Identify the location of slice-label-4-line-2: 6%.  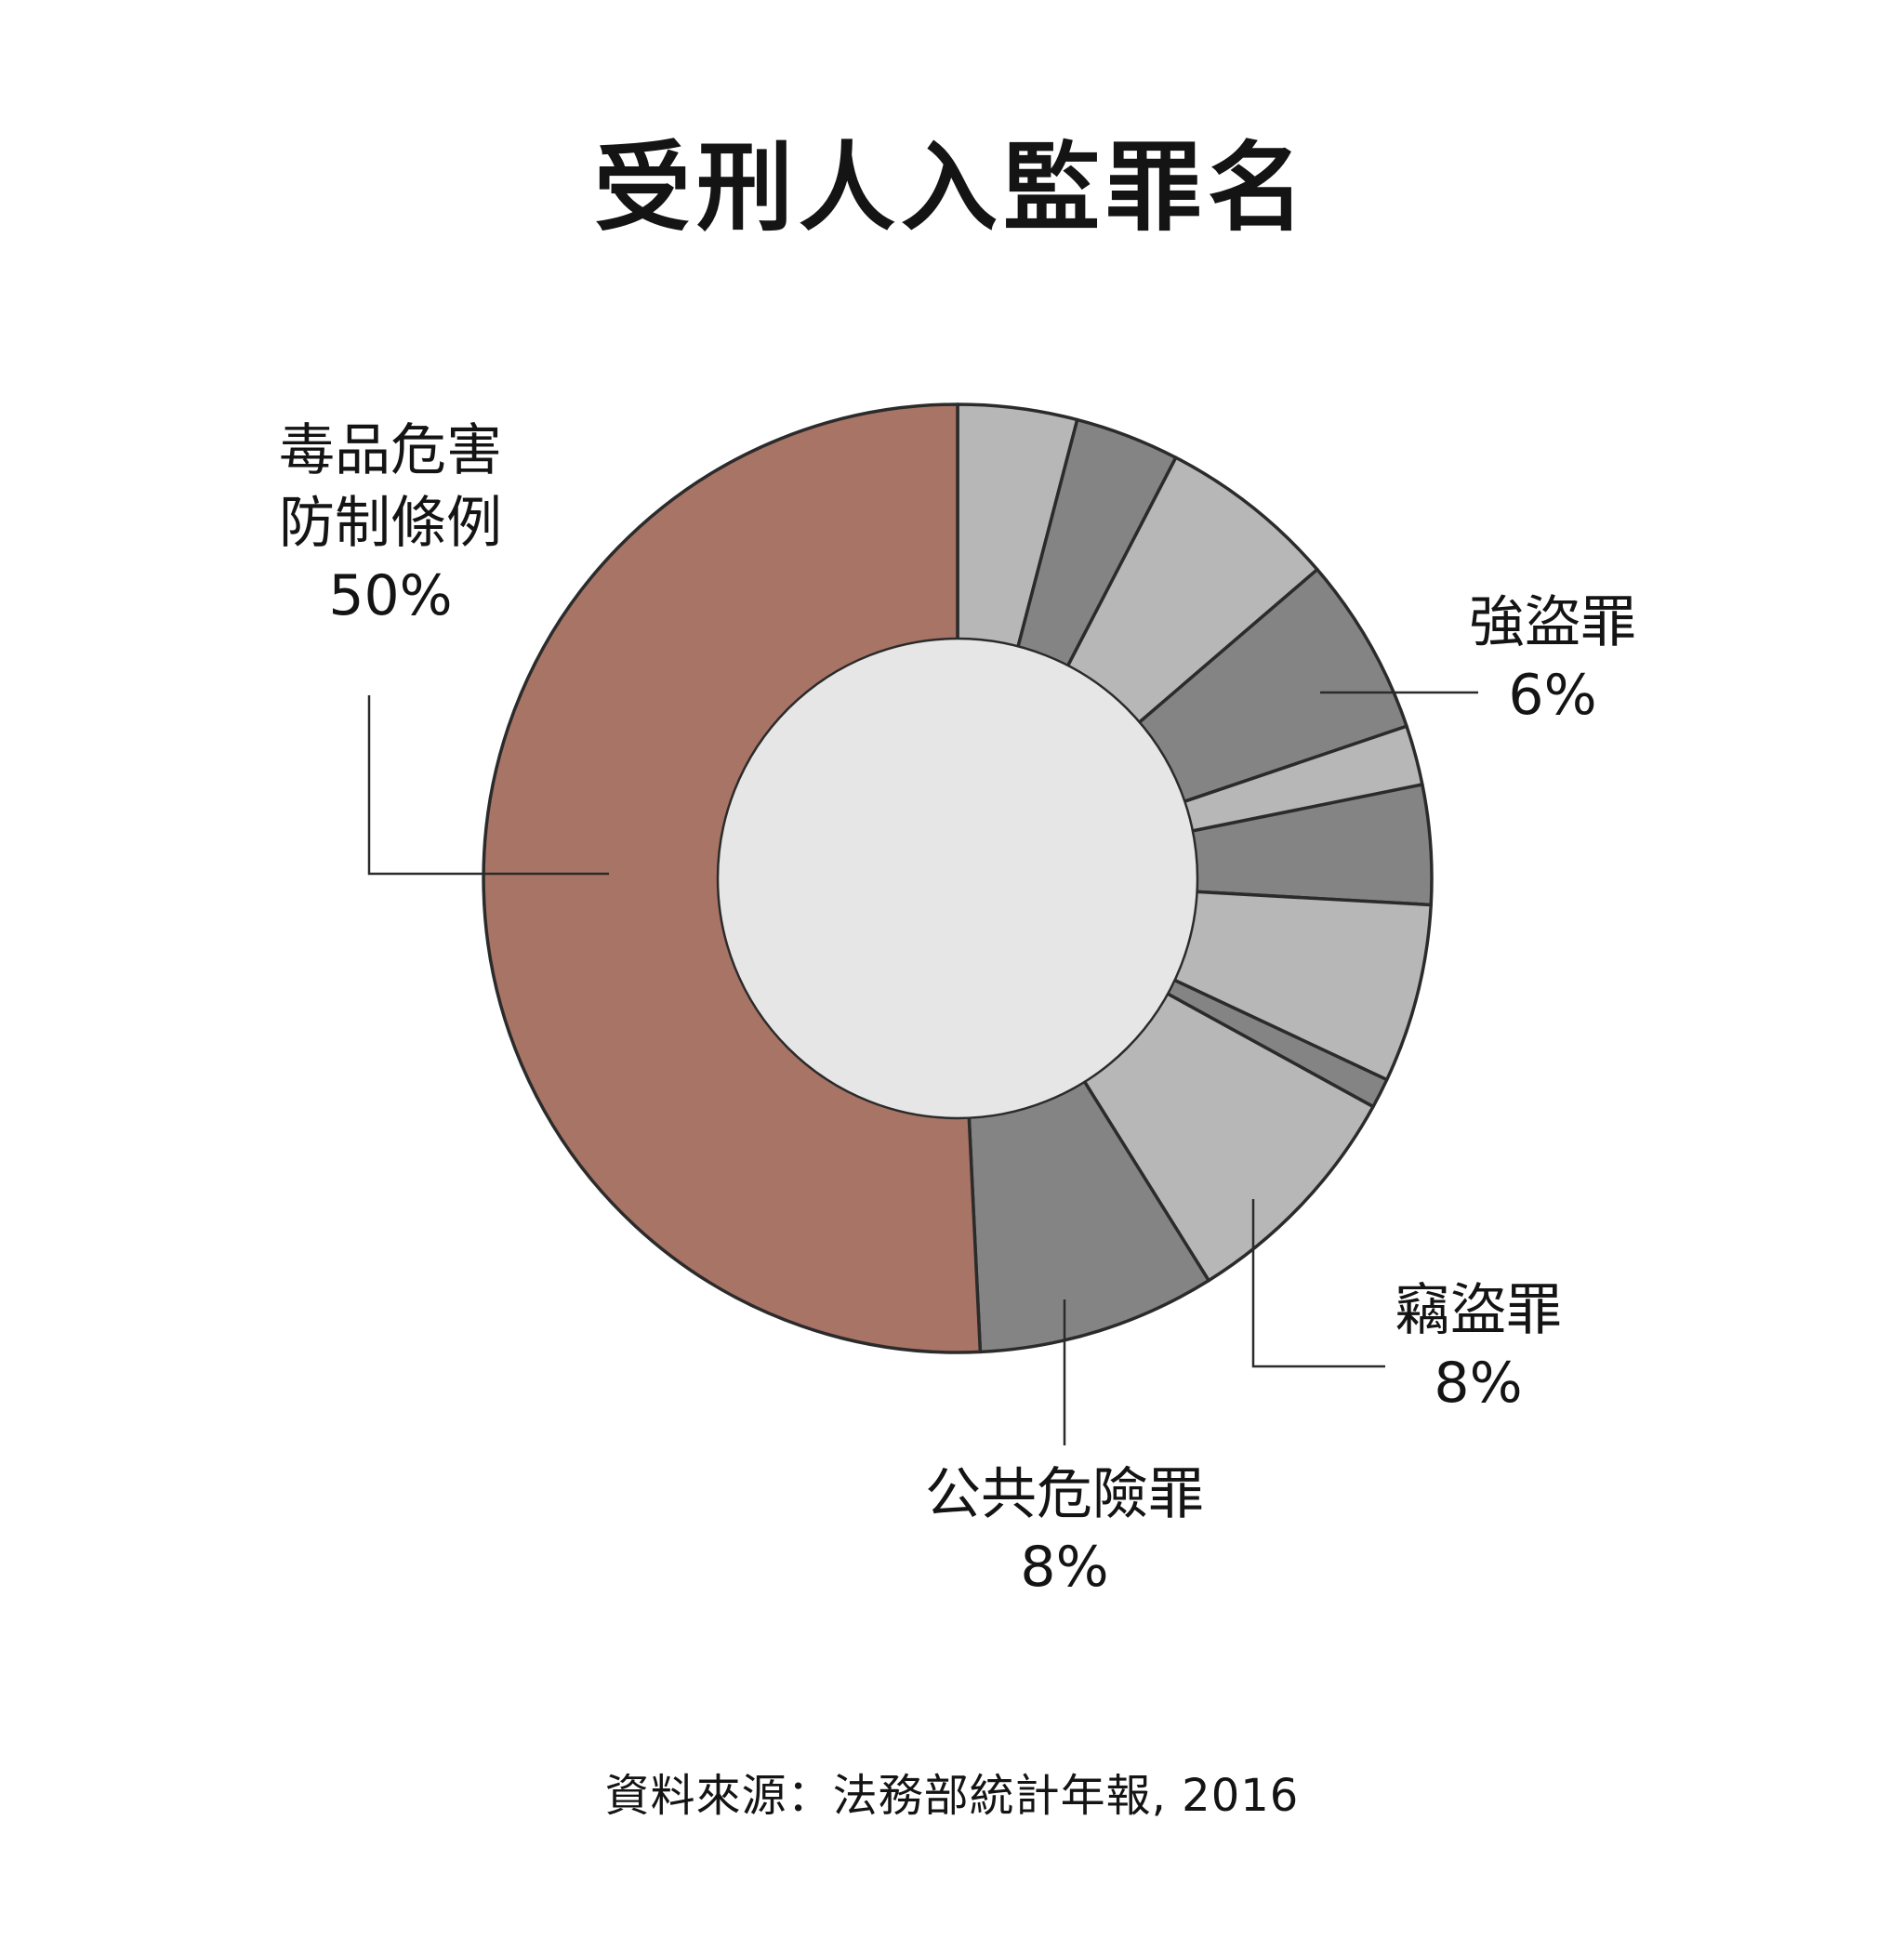
(1552, 695).